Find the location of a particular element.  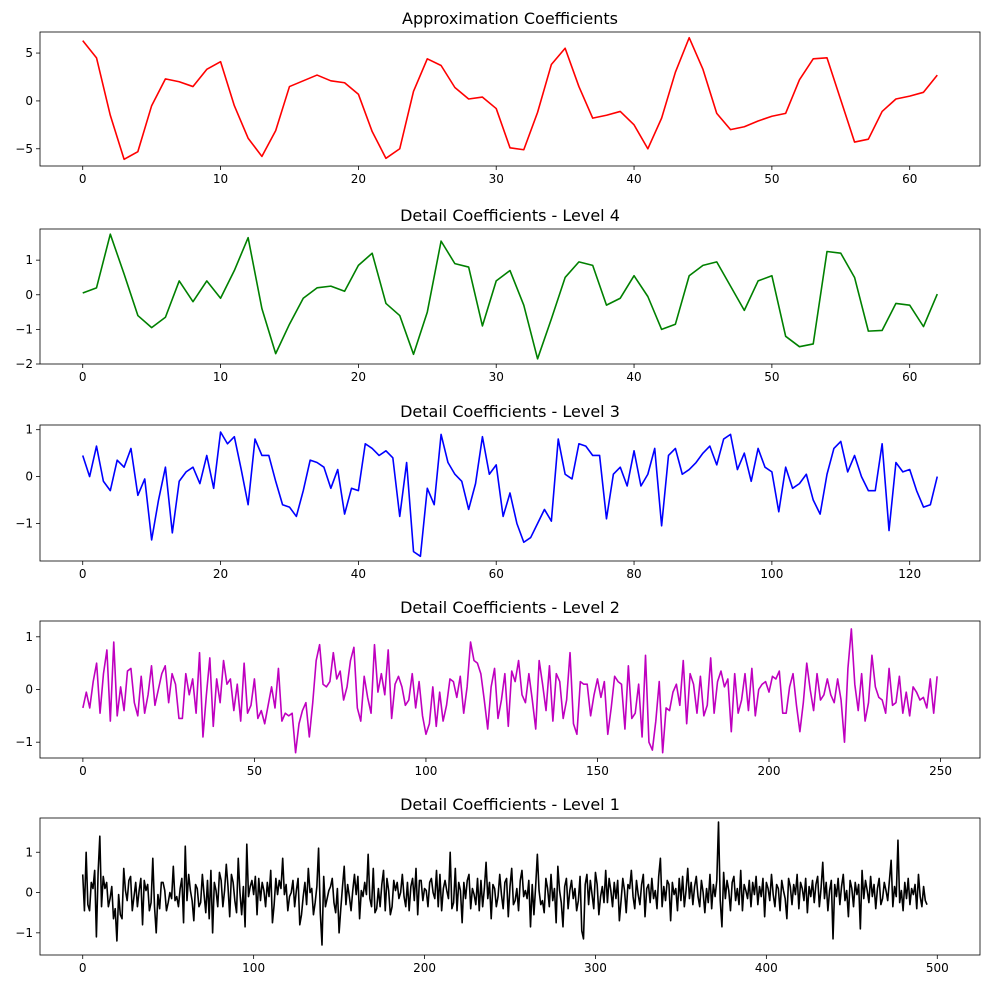

subplot-title: Detail Coefficients - Level 1 is located at coordinates (510, 804).